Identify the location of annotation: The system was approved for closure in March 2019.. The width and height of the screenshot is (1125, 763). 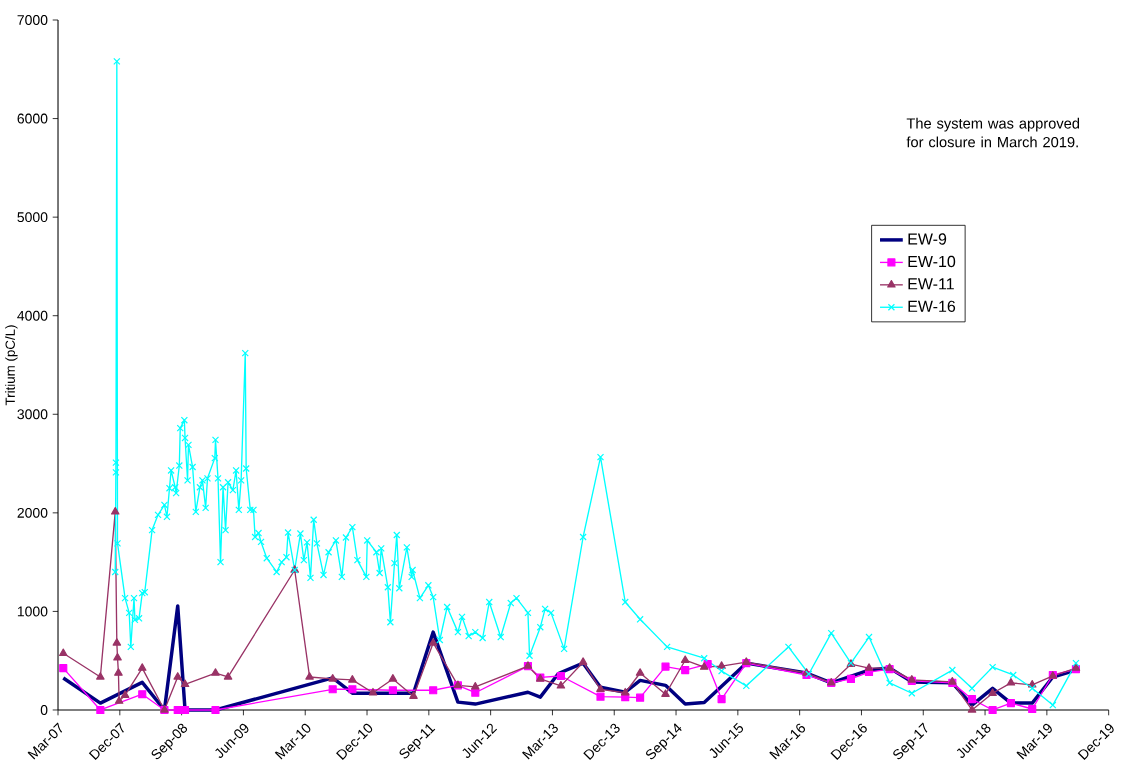
(993, 132).